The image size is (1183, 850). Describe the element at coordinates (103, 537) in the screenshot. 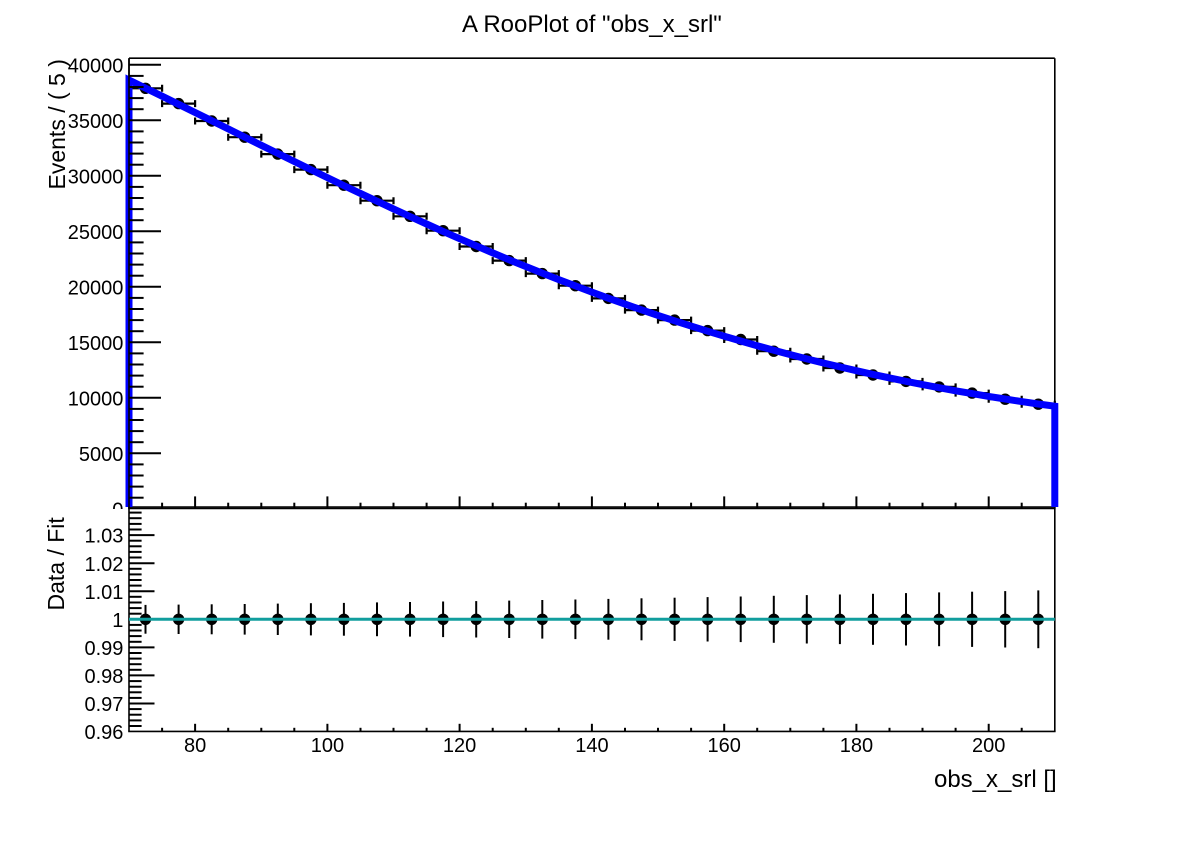

I see `svg-text: 1.03` at that location.